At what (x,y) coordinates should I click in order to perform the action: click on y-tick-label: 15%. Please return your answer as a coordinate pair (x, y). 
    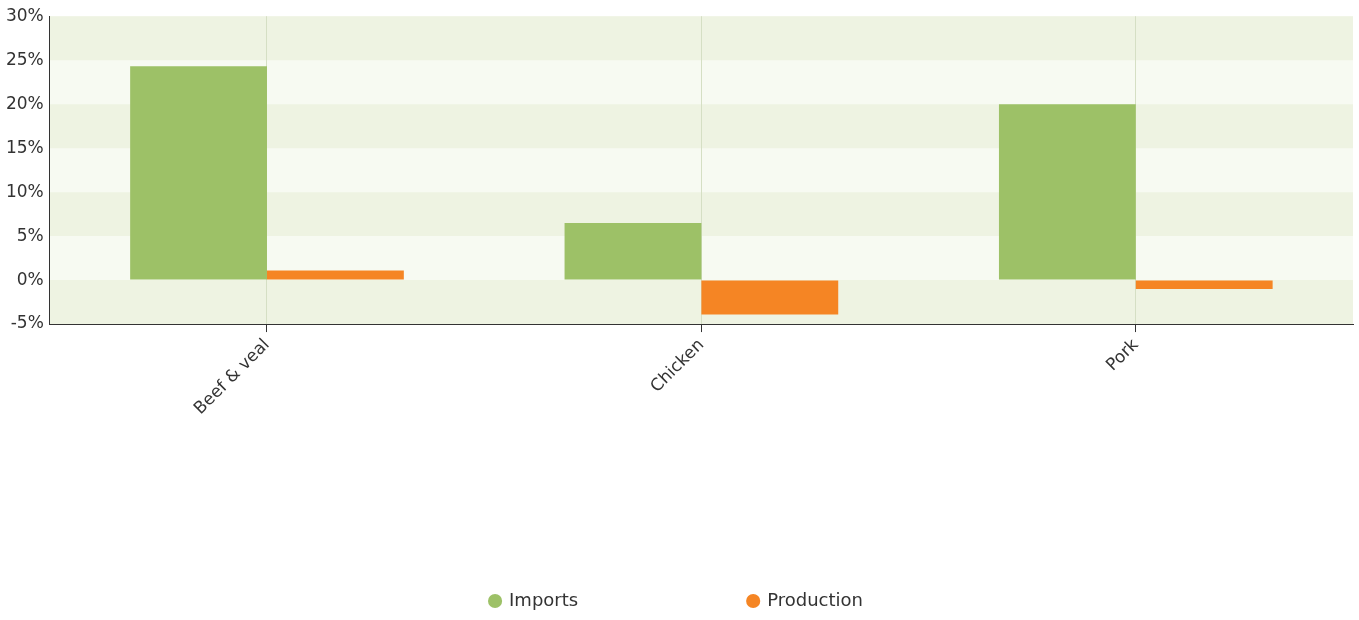
    Looking at the image, I should click on (24, 146).